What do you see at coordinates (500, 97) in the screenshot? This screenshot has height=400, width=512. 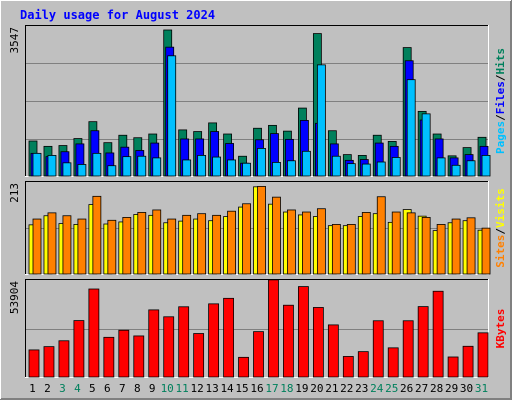 I see `legend-item-files: Files` at bounding box center [500, 97].